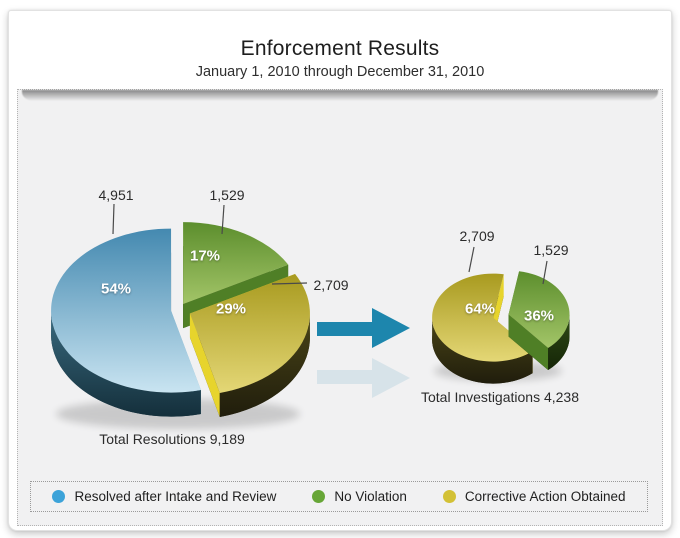 This screenshot has width=680, height=538. Describe the element at coordinates (172, 439) in the screenshot. I see `total-resolutions-caption: Total Resolutions 9,189` at that location.